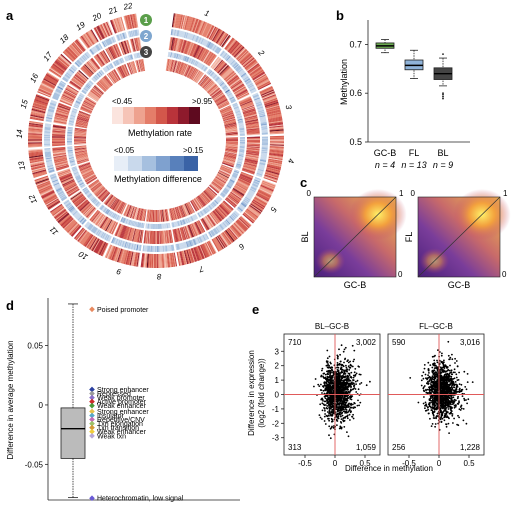  I want to click on d-annotation: Heterochromatin, low signal, so click(136, 499).